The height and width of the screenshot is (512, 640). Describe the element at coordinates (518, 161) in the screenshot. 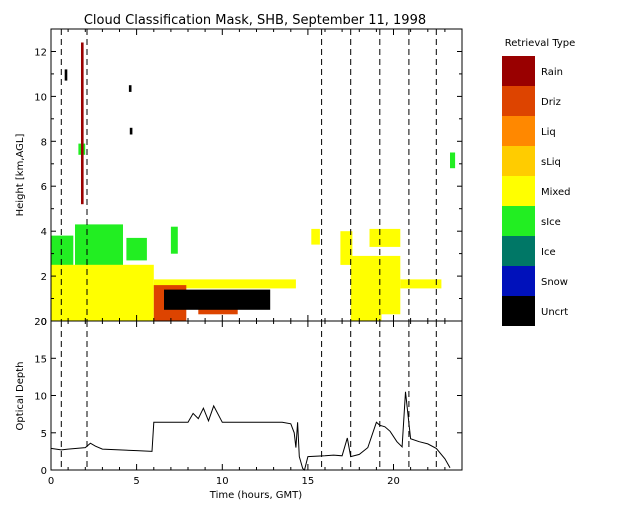

I see `legend-swatch-sliq` at that location.